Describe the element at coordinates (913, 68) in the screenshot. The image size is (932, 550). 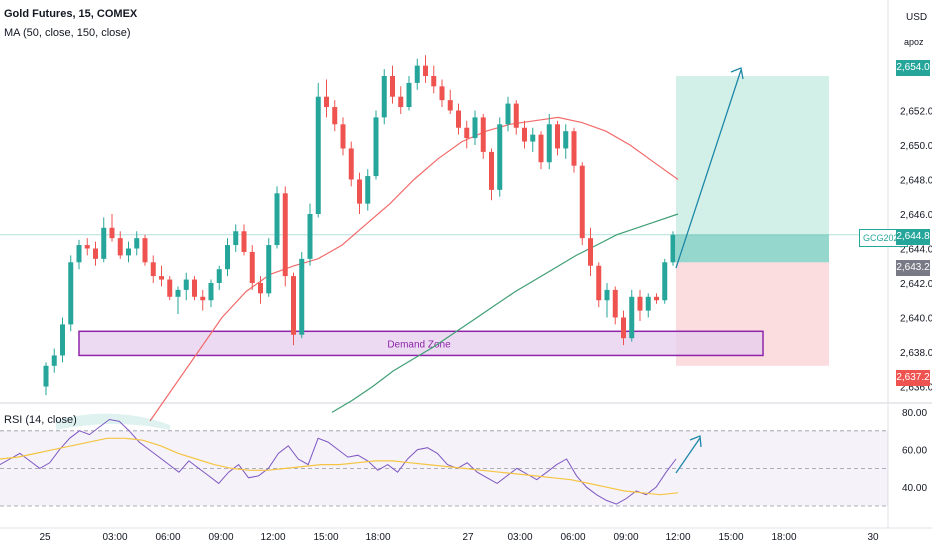
I see `target-price-tag: 2,654.0` at that location.